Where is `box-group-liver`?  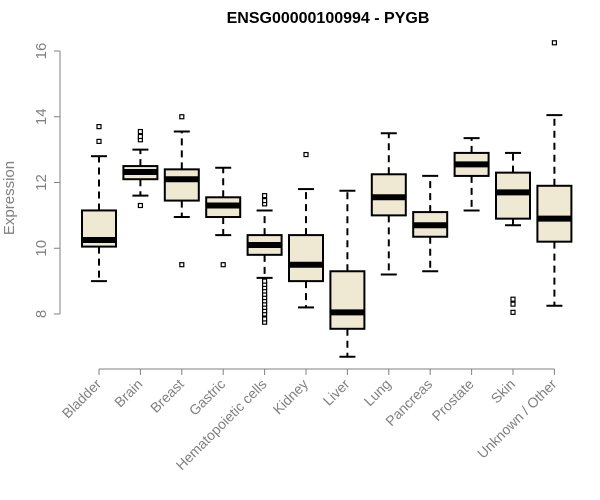
box-group-liver is located at coordinates (347, 273).